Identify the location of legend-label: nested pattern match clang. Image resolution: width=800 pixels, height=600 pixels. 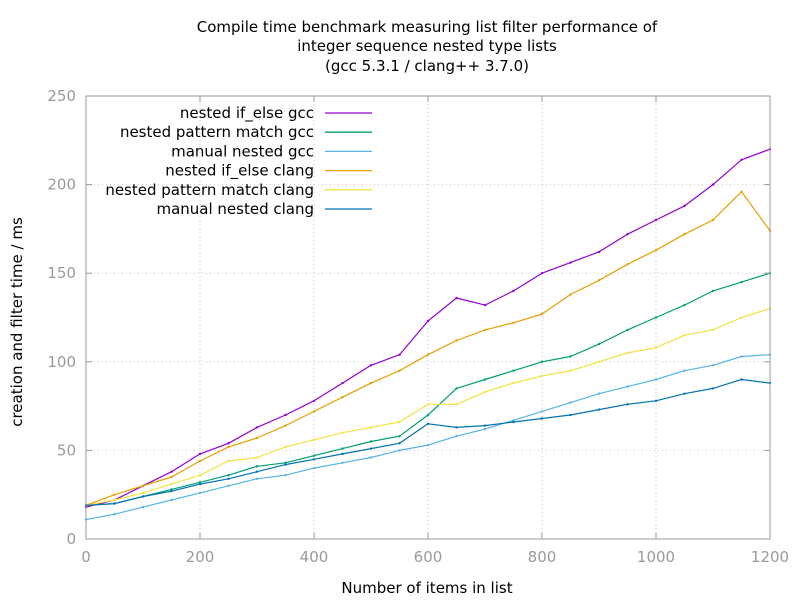
(209, 190).